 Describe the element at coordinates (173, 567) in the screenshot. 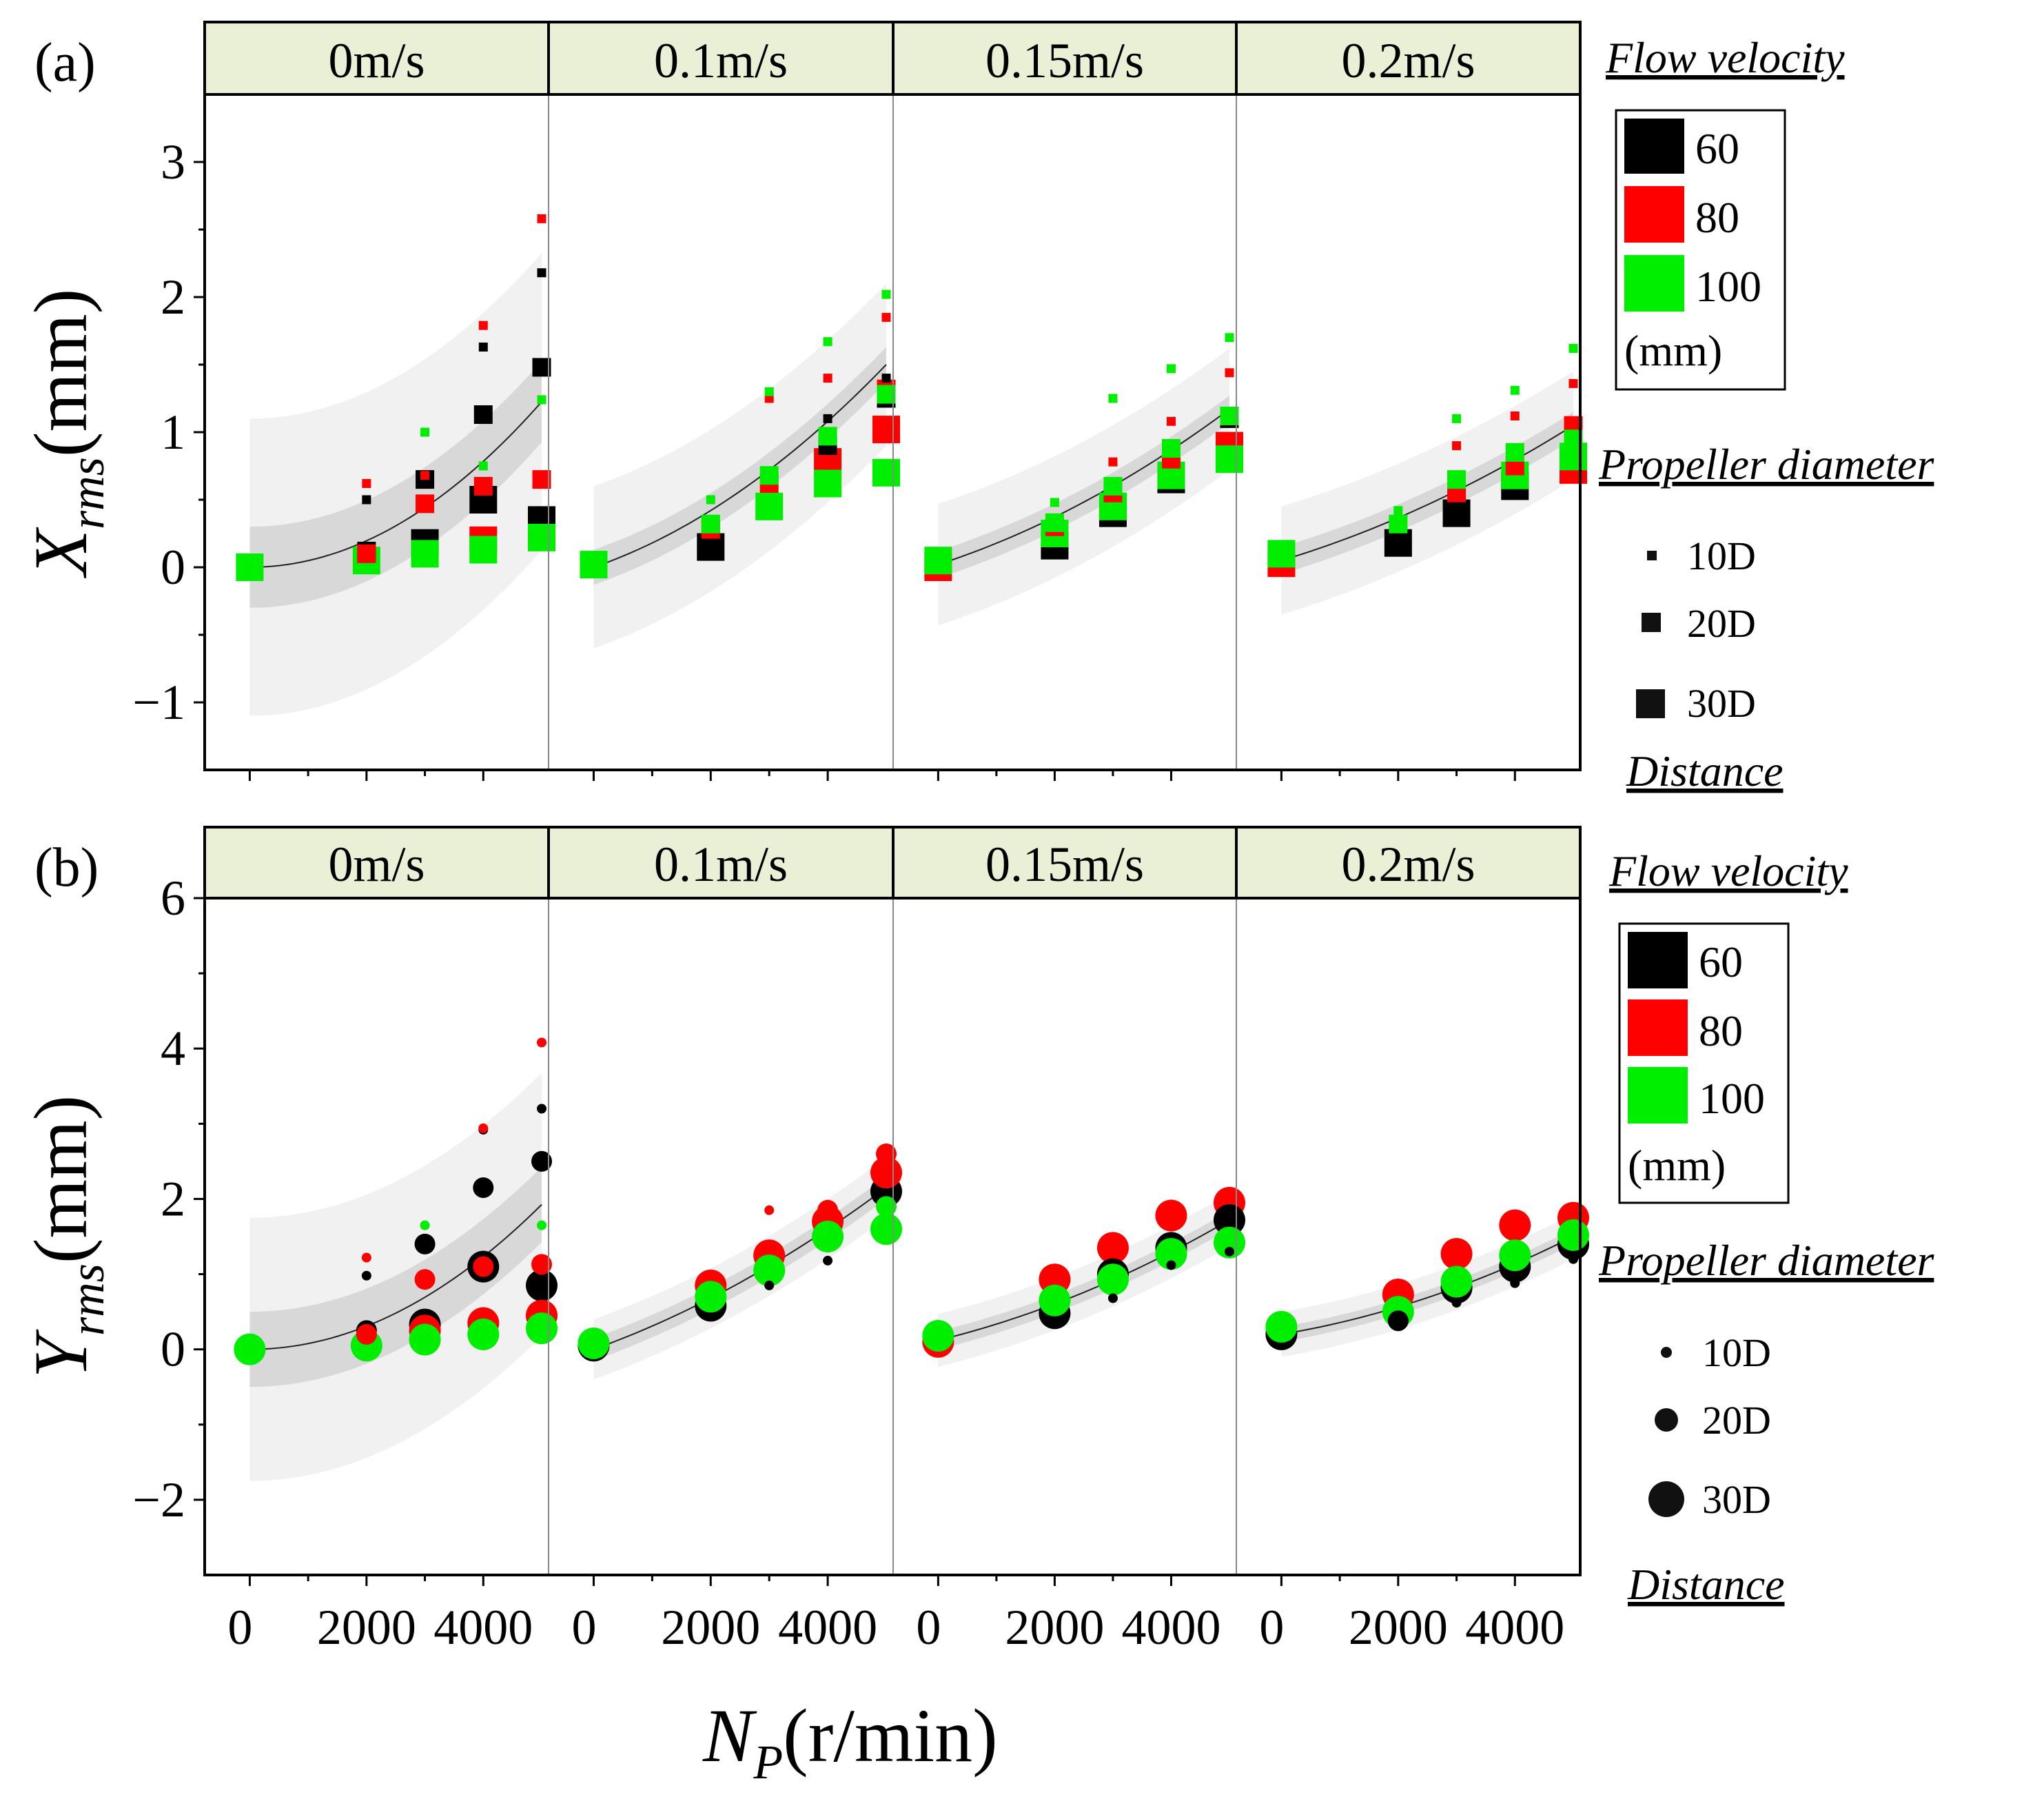

I see `y-tick-label: 0` at that location.